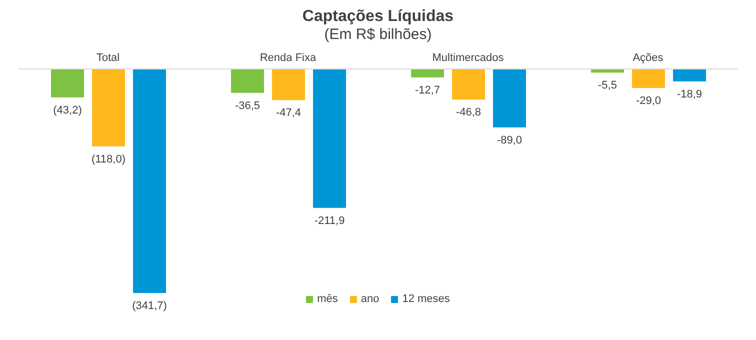 Image resolution: width=756 pixels, height=340 pixels. What do you see at coordinates (509, 140) in the screenshot?
I see `data-label: -89,0` at bounding box center [509, 140].